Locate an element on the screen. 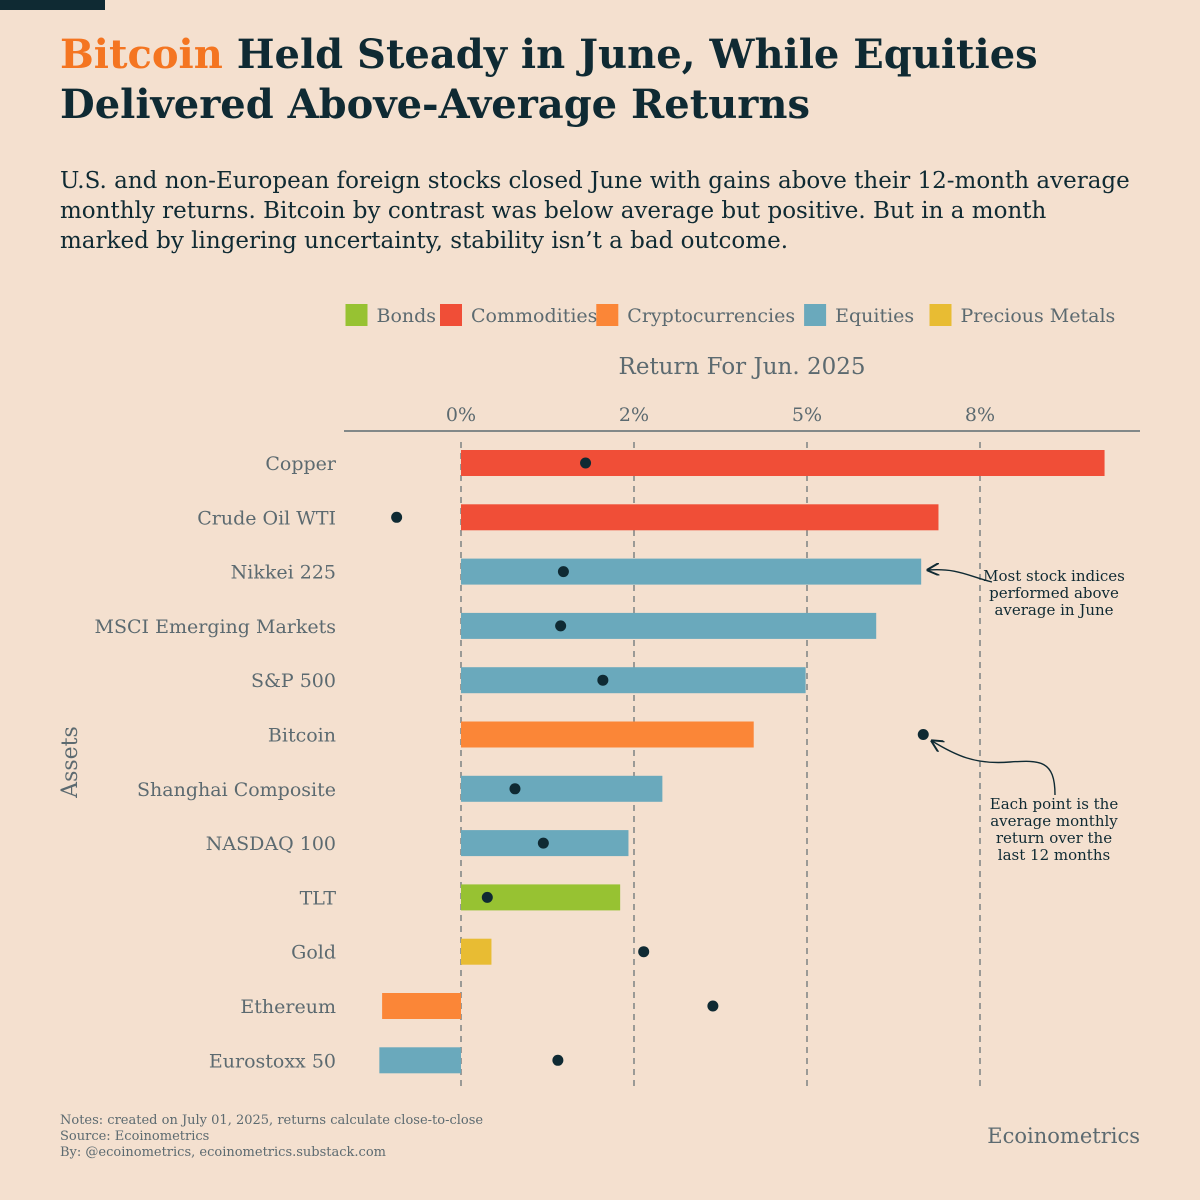  category-label: NASDAQ 100 is located at coordinates (271, 844).